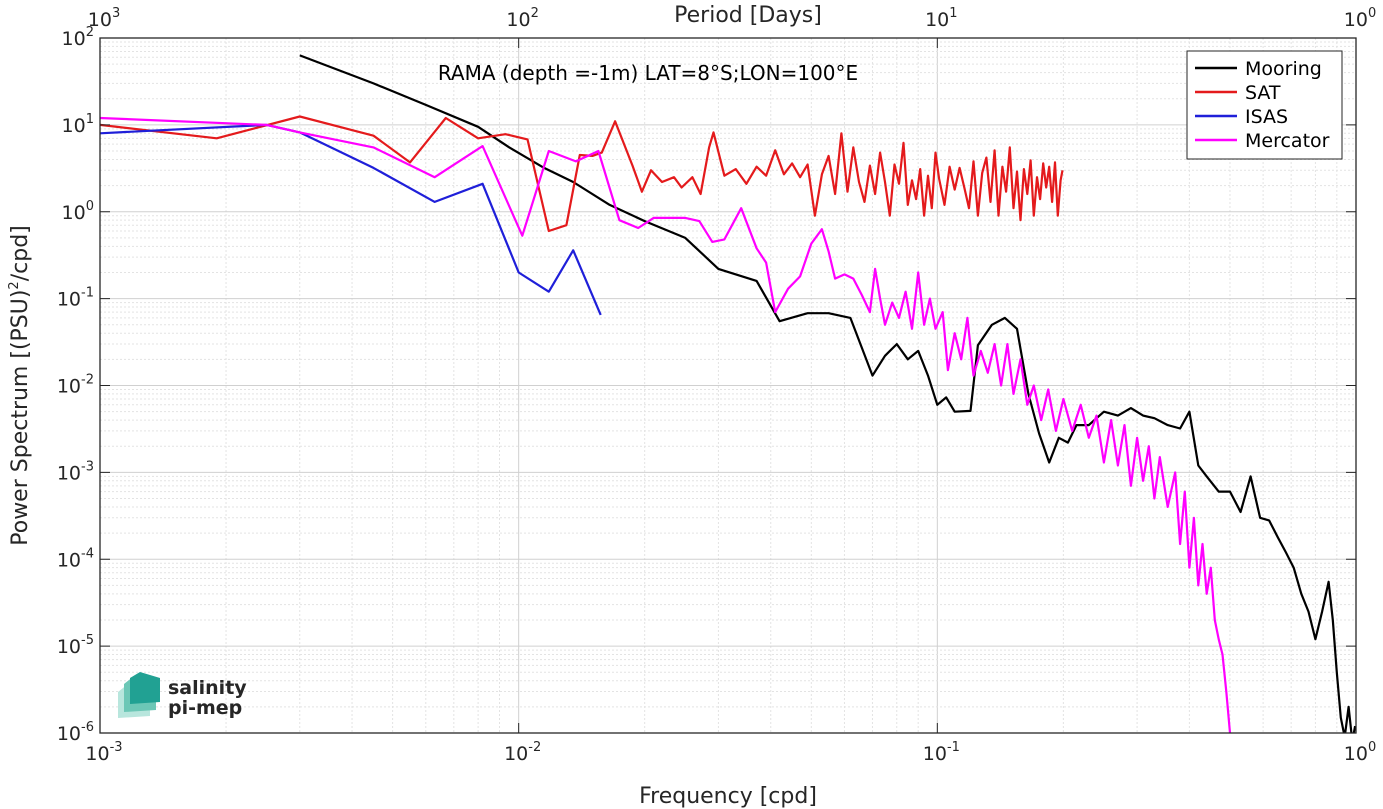 Image resolution: width=1383 pixels, height=809 pixels. I want to click on x-tick-label-exponent: 0, so click(1372, 747).